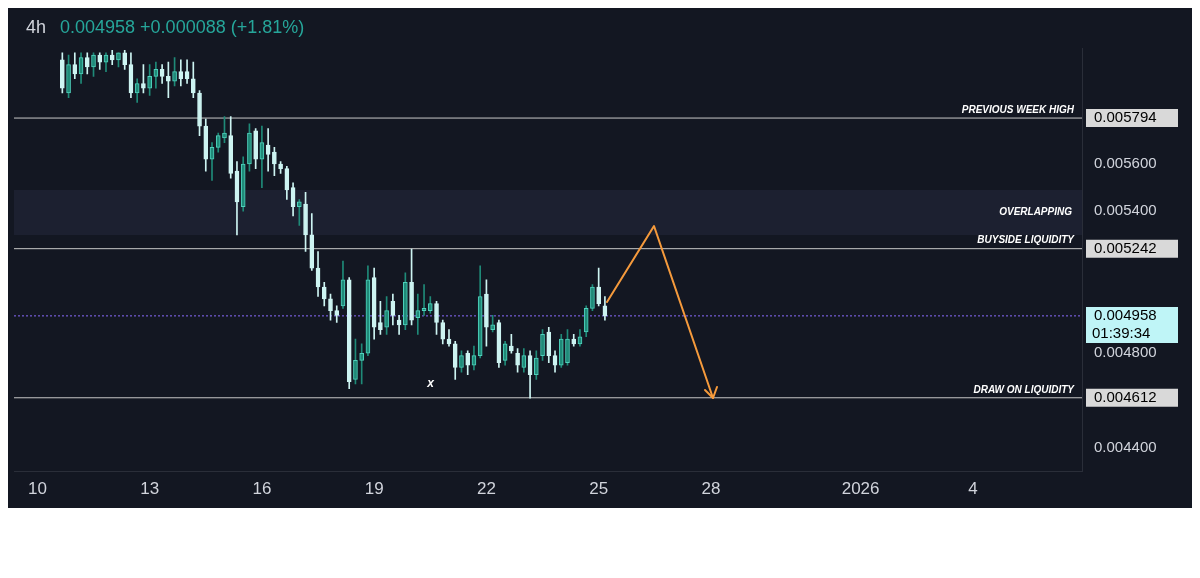 This screenshot has width=1200, height=578. I want to click on y-tick-label: 0.005600, so click(1125, 163).